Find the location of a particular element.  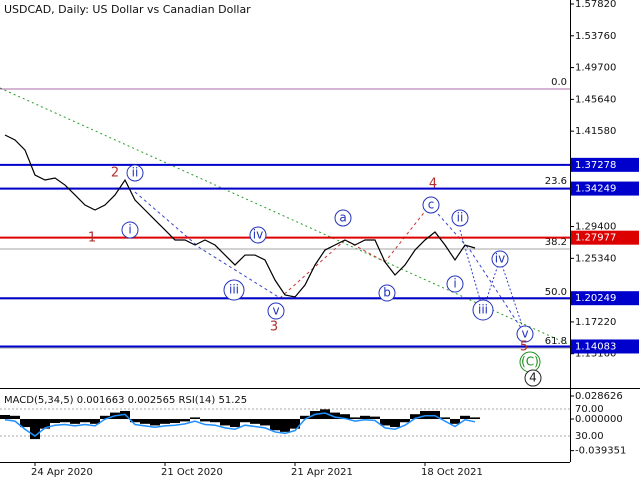

wave-label: 5 is located at coordinates (524, 347).